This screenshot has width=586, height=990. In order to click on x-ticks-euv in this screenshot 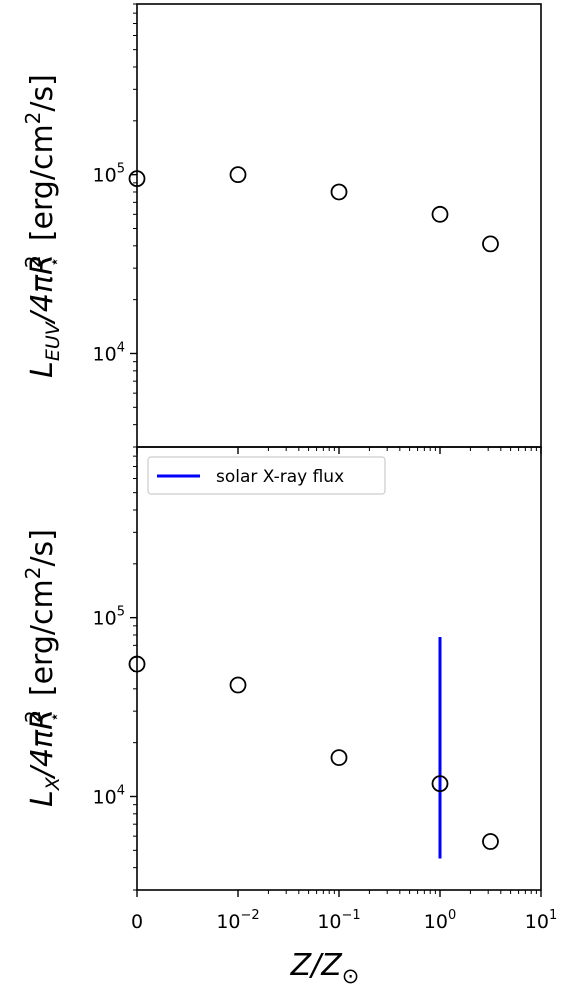, I will do `click(339, 450)`.